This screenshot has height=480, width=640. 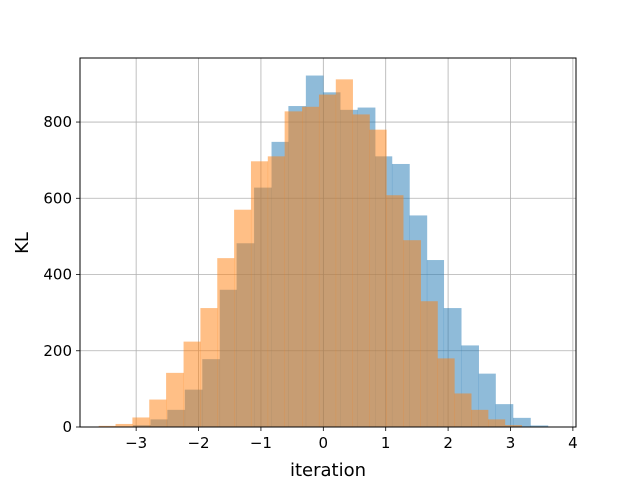 What do you see at coordinates (448, 443) in the screenshot?
I see `x-tick-label: 2` at bounding box center [448, 443].